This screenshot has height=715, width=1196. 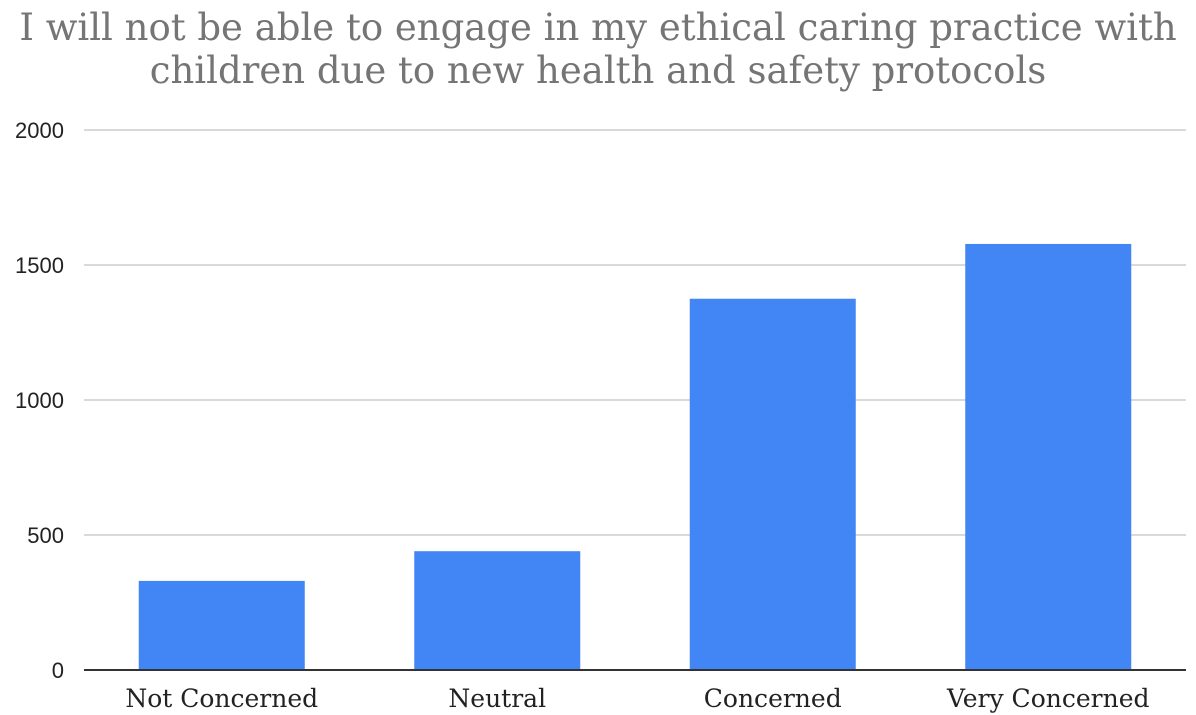 What do you see at coordinates (221, 698) in the screenshot?
I see `x-tick-label: Not Concerned` at bounding box center [221, 698].